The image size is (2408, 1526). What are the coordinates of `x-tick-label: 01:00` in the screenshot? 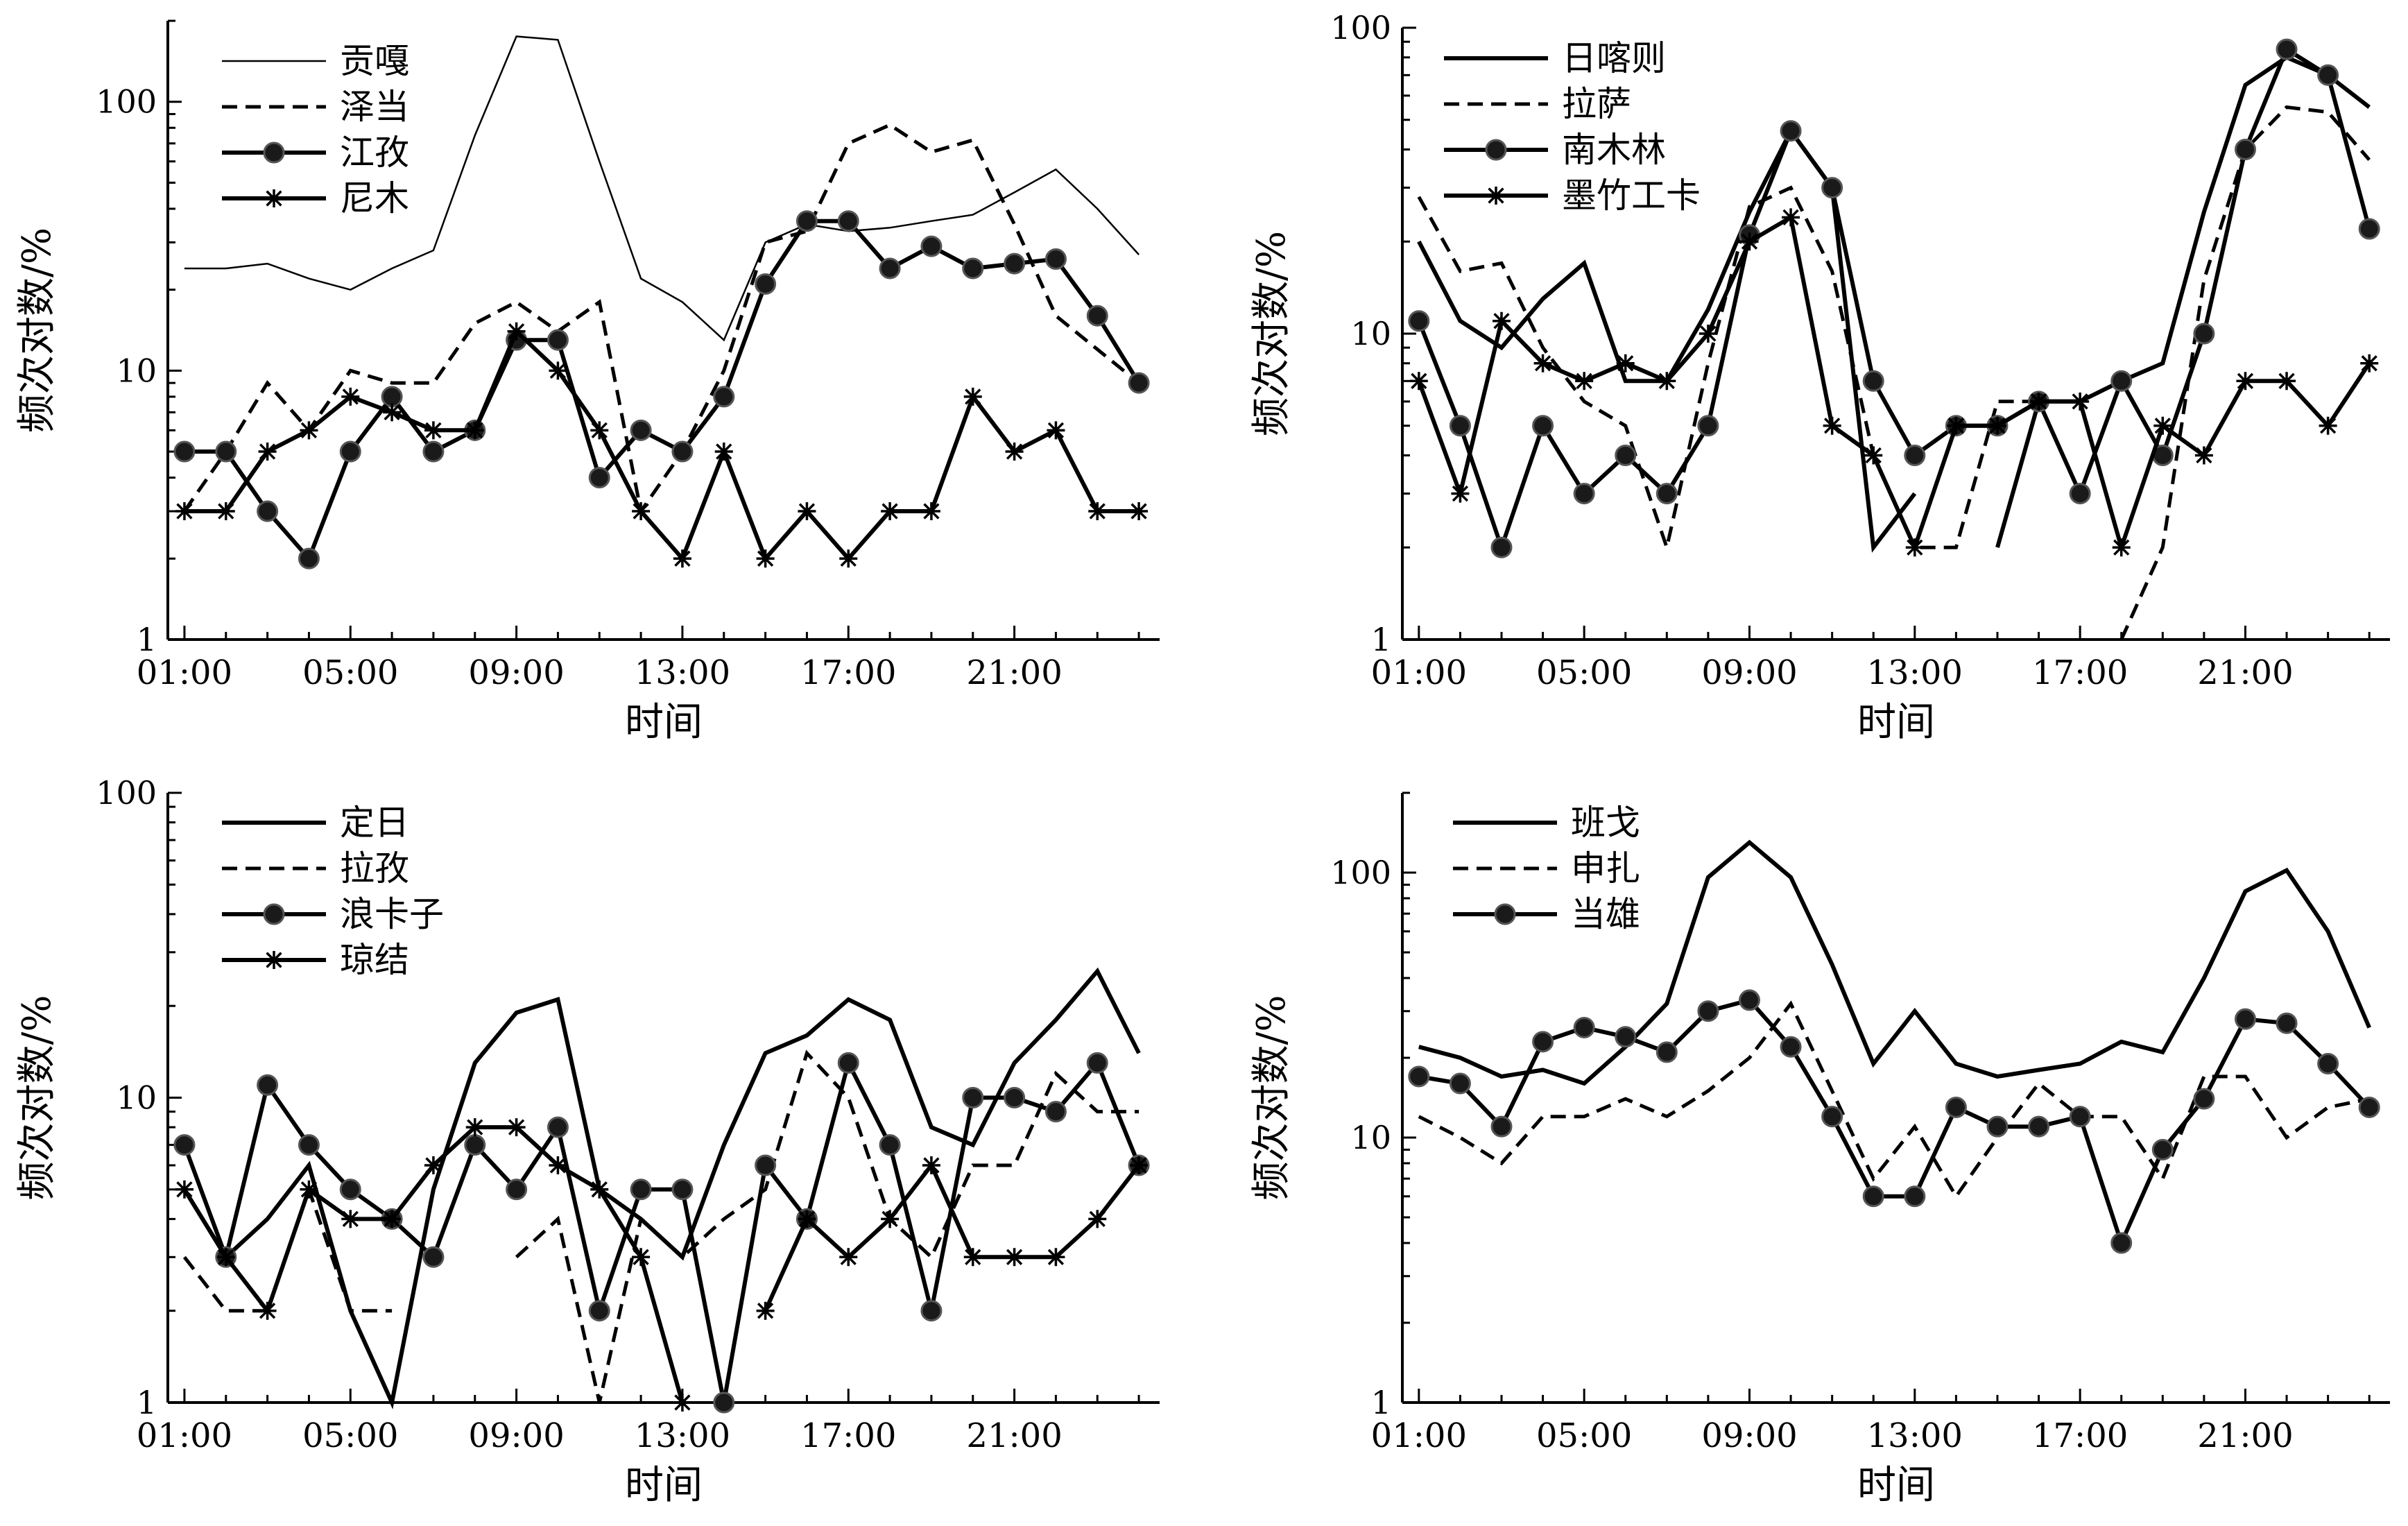 It's located at (184, 672).